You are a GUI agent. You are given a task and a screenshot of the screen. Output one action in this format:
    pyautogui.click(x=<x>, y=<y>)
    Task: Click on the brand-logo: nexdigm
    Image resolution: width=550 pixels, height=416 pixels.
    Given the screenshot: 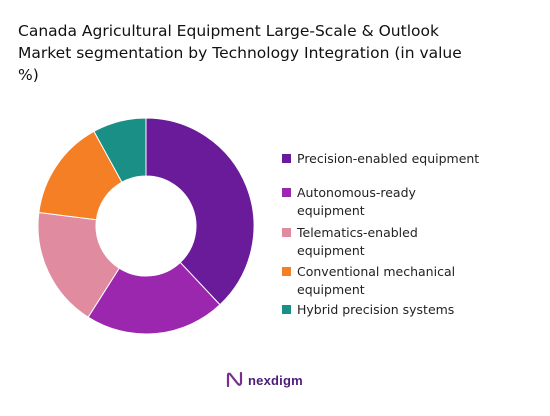 What is the action you would take?
    pyautogui.click(x=264, y=380)
    